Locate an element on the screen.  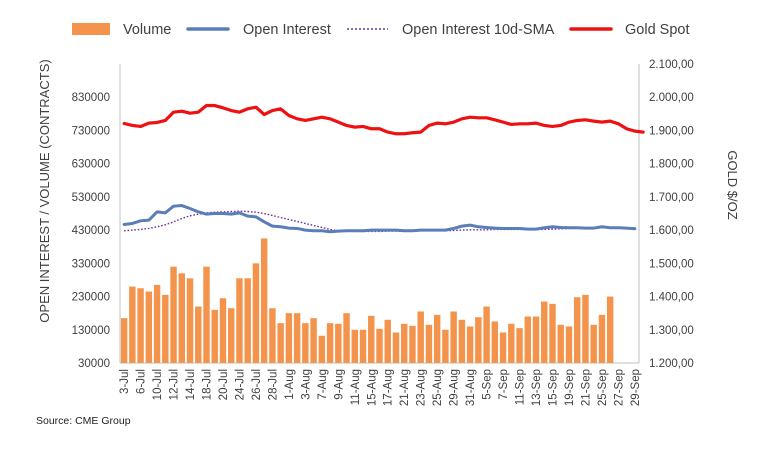
y-right-tick-label: 1.600,00 is located at coordinates (671, 231).